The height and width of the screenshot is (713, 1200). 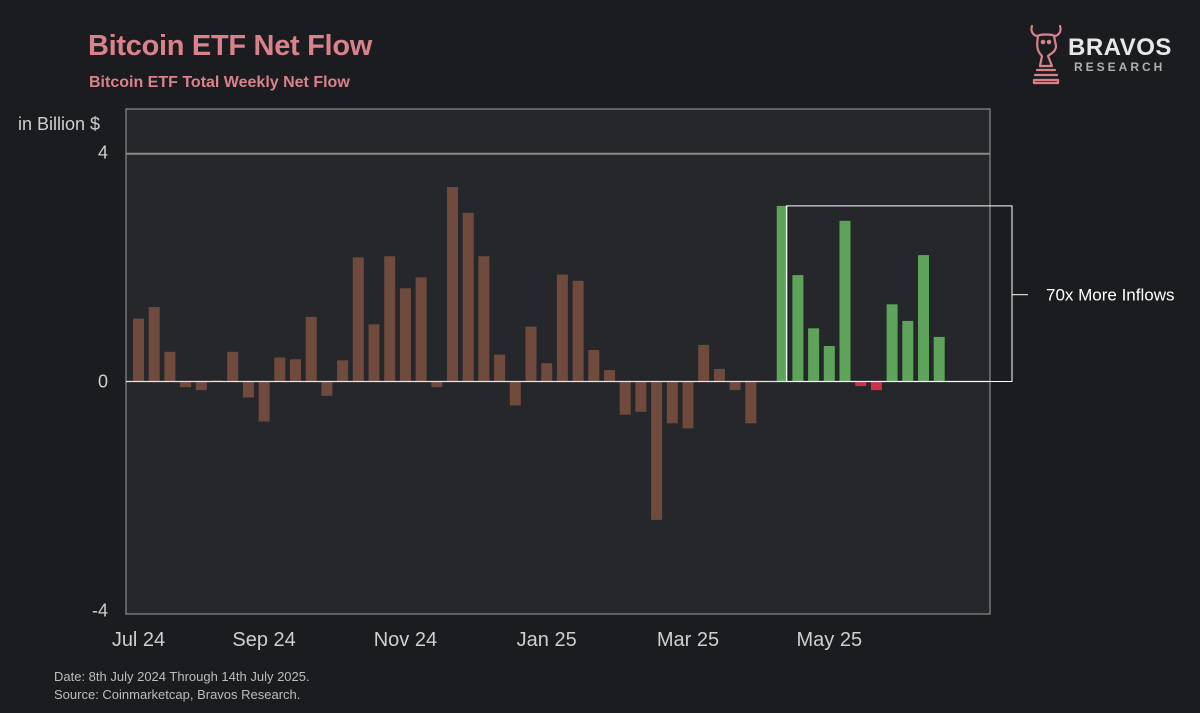 I want to click on y-tick-4: 4, so click(x=103, y=153).